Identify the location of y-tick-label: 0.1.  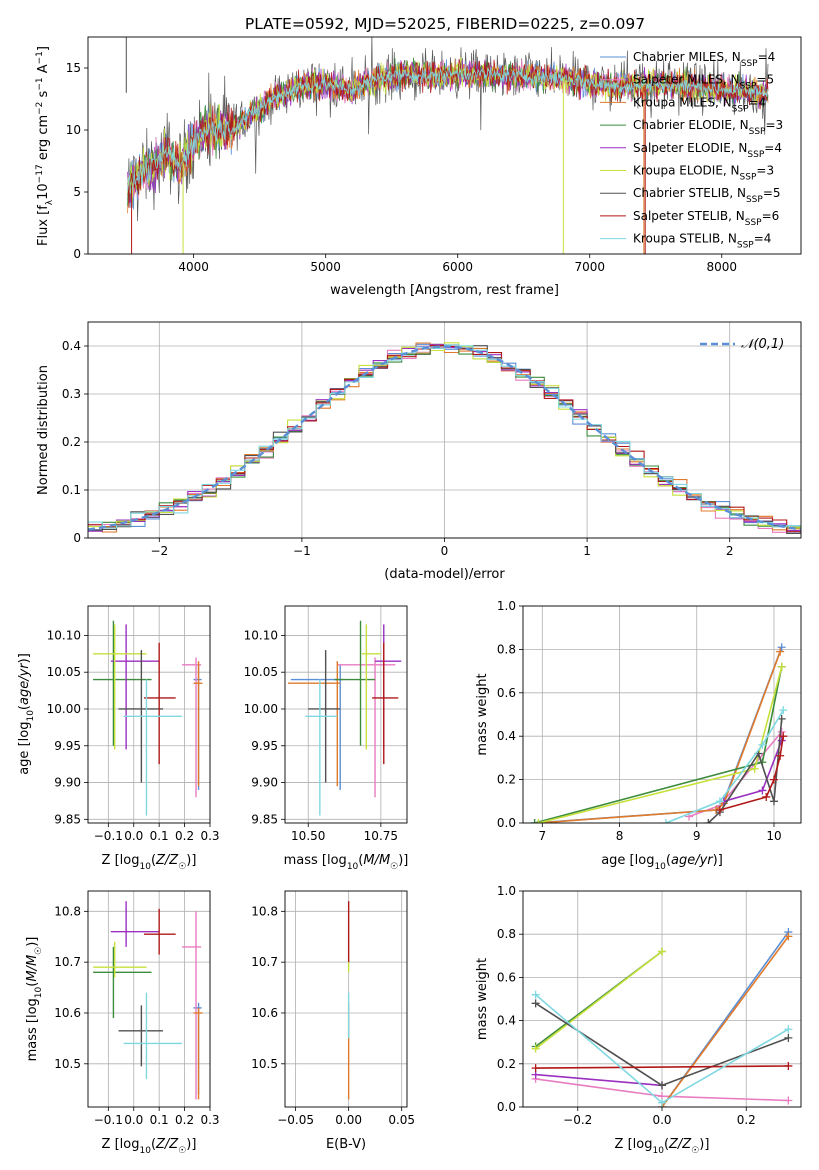
(71, 490).